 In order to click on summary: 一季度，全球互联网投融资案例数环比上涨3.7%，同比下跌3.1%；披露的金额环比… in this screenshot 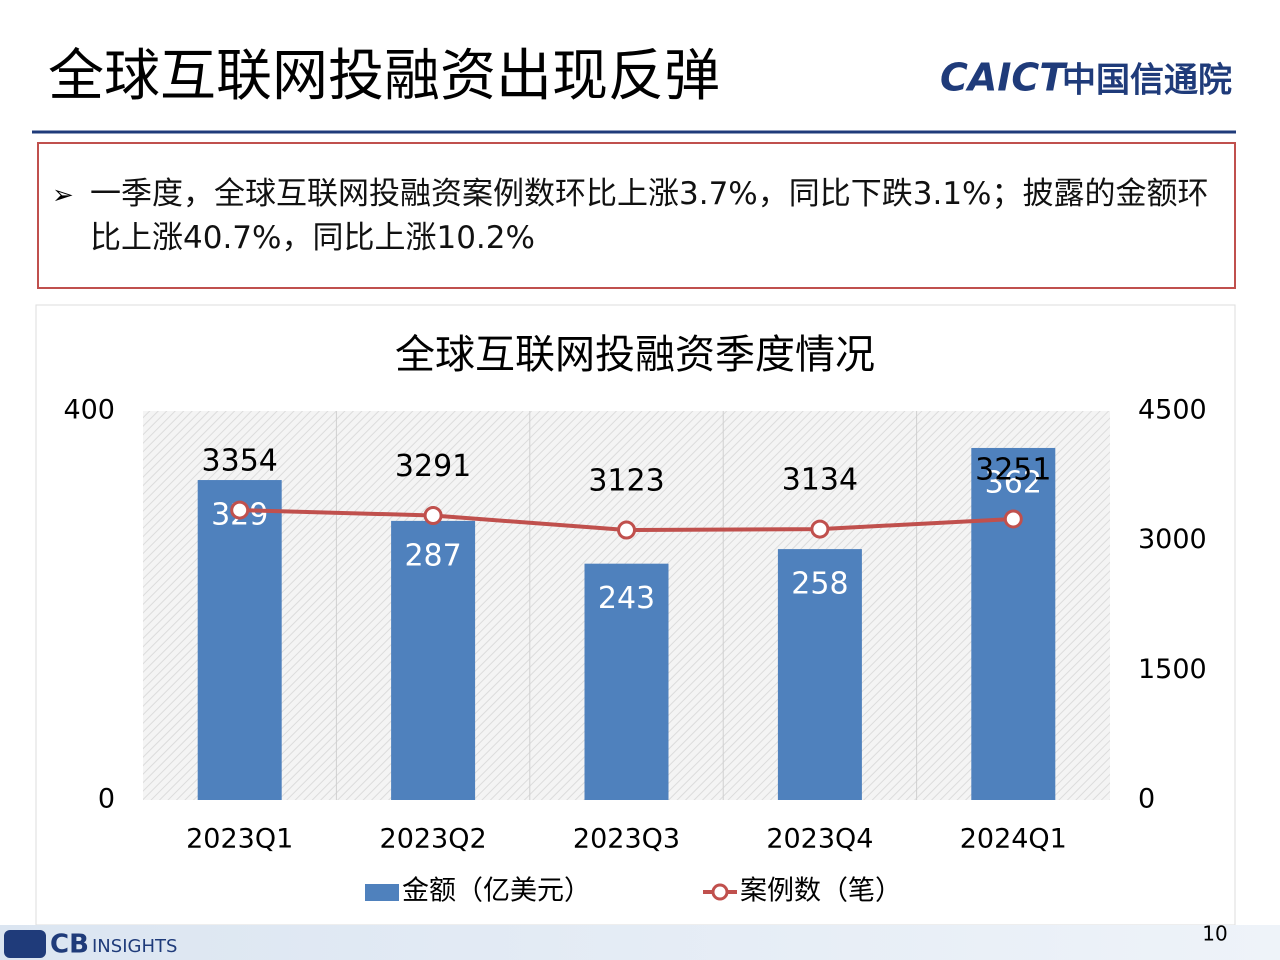, I will do `click(649, 216)`.